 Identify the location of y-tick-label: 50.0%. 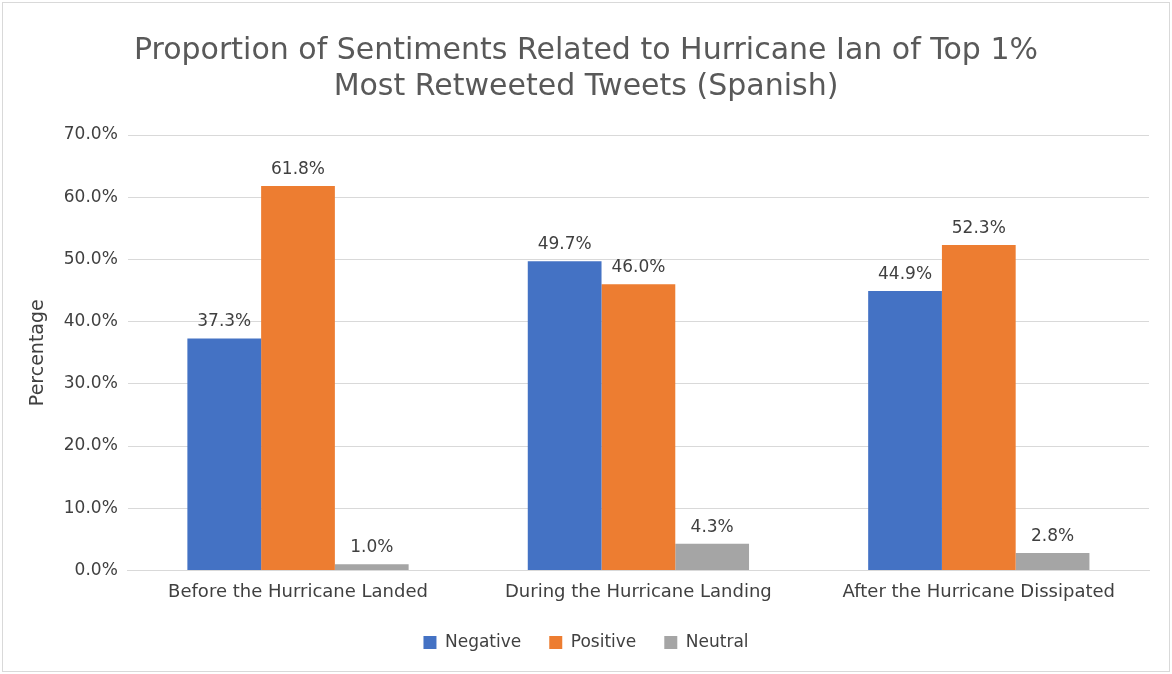
(90, 257).